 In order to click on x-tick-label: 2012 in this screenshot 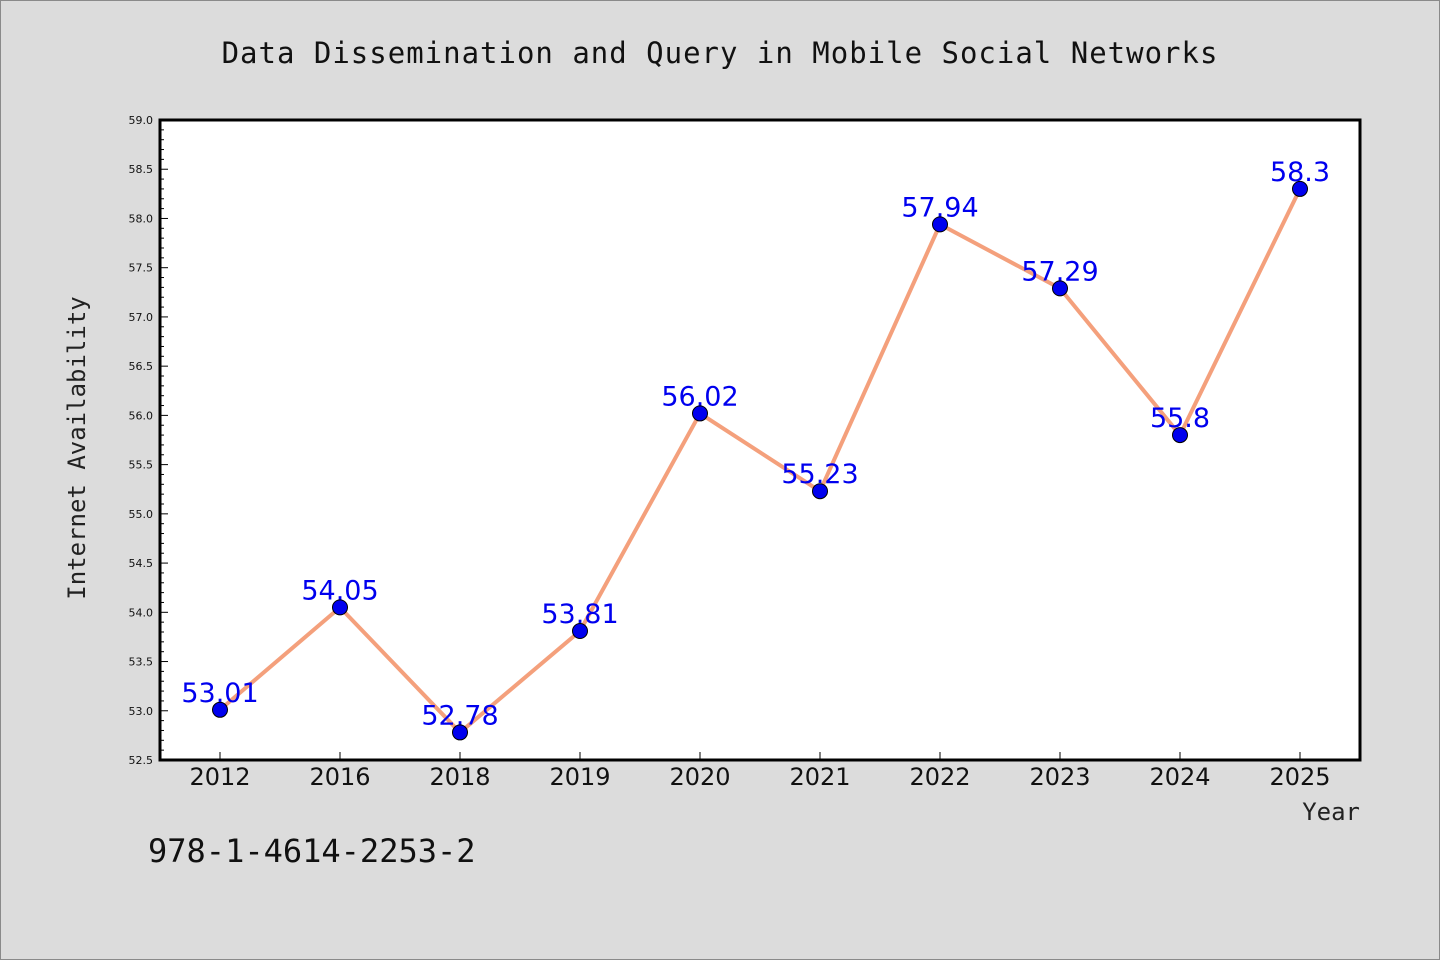, I will do `click(219, 777)`.